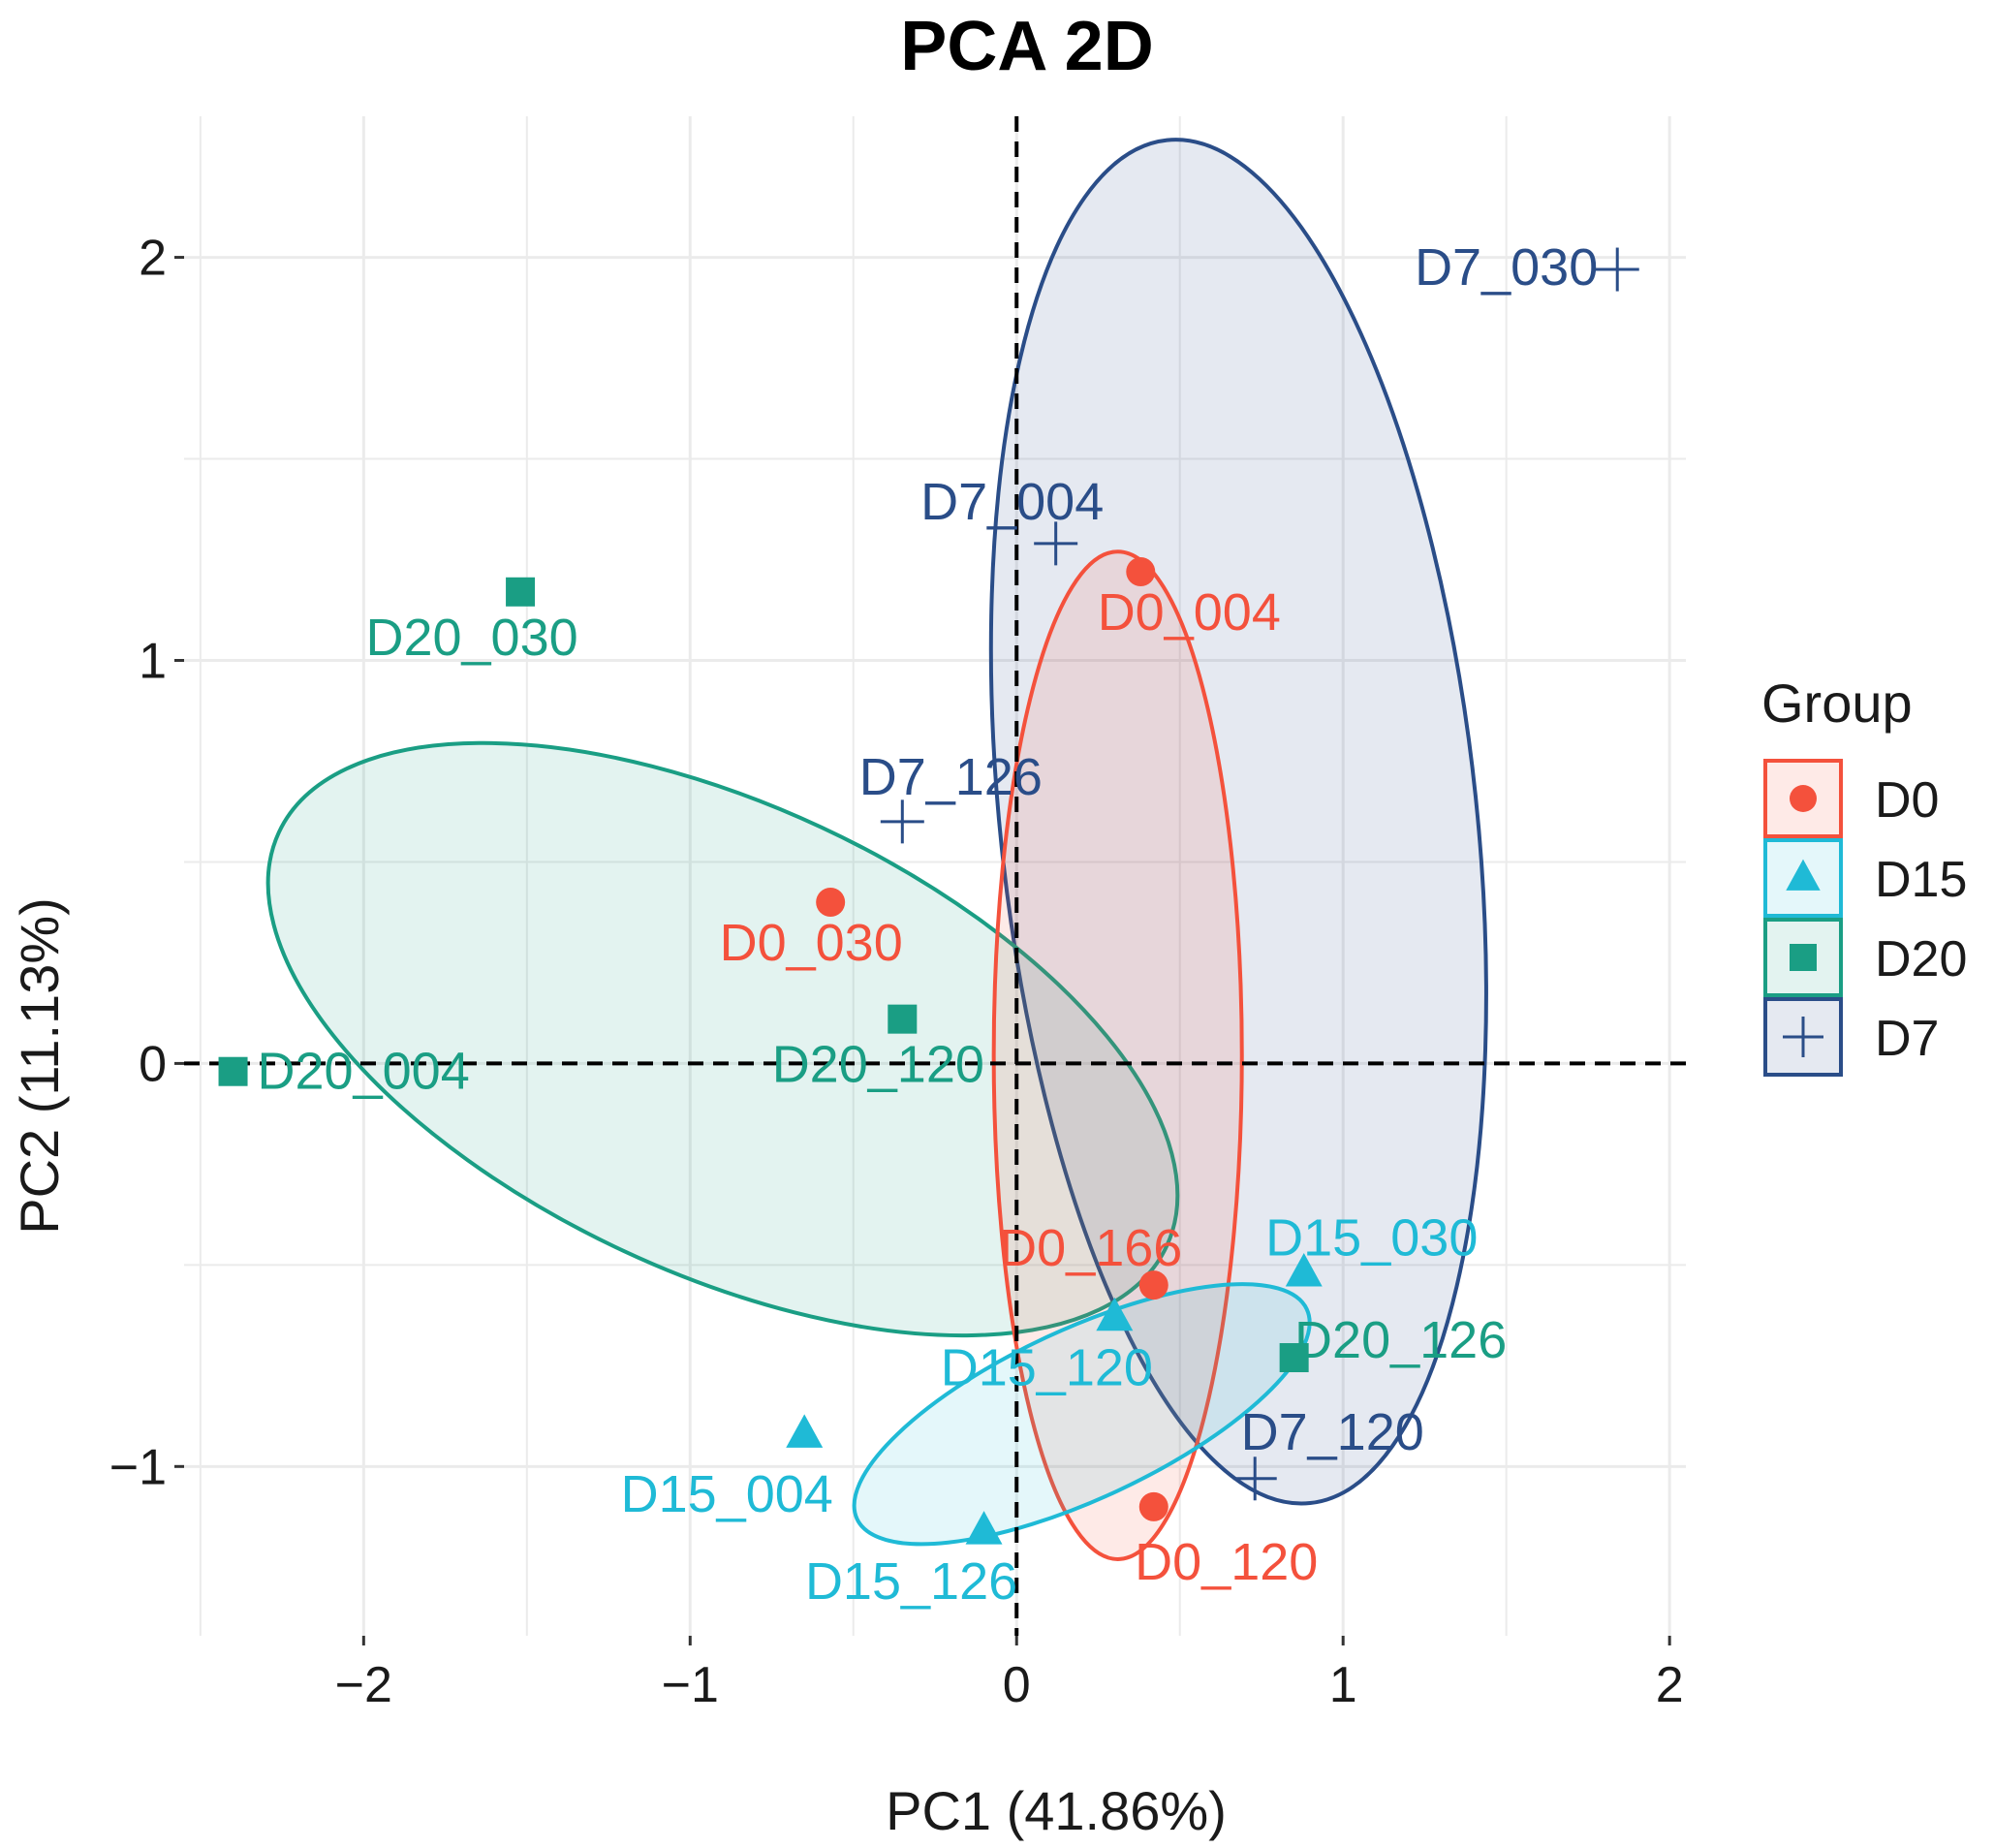 This screenshot has width=1994, height=1848. I want to click on x-tick-label: 1, so click(1343, 1685).